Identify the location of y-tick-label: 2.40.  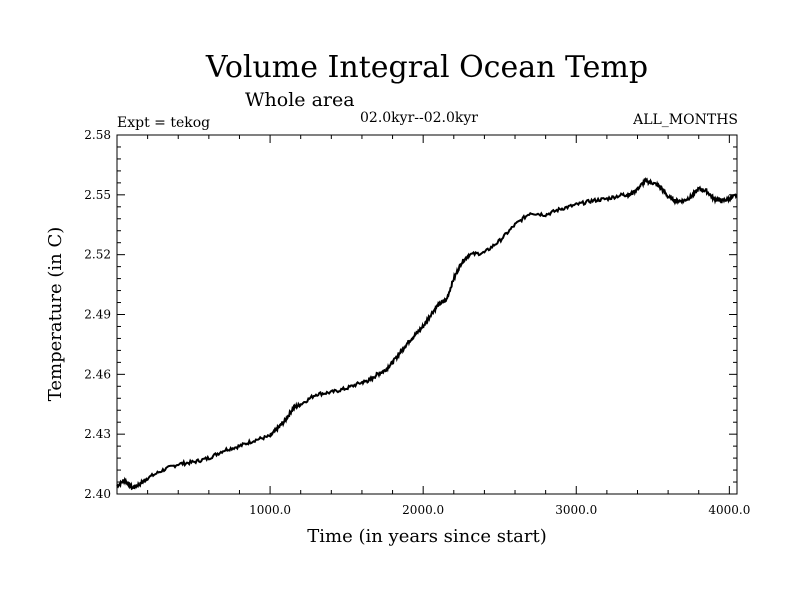
(97, 494).